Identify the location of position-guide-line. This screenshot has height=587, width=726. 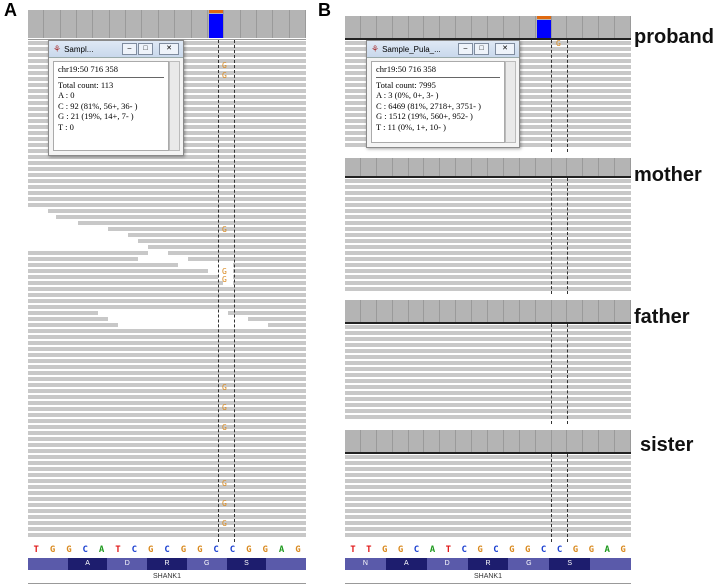
(551, 236).